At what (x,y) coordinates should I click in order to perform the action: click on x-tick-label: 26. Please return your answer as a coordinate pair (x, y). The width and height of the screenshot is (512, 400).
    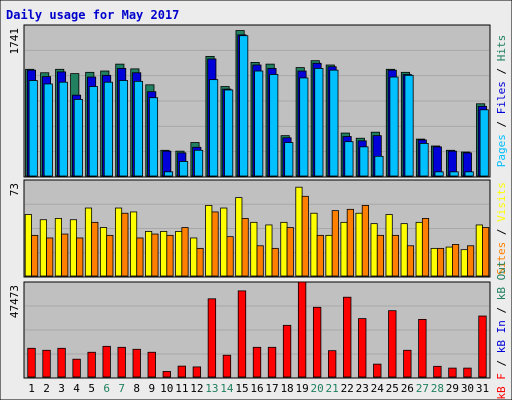
    Looking at the image, I should click on (407, 388).